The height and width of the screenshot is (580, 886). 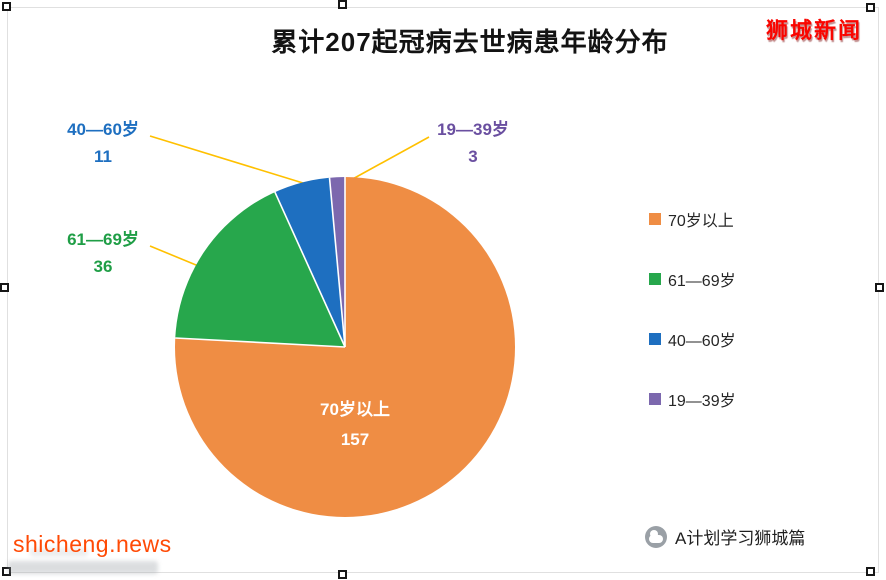 I want to click on slice-dividers, so click(x=260, y=262).